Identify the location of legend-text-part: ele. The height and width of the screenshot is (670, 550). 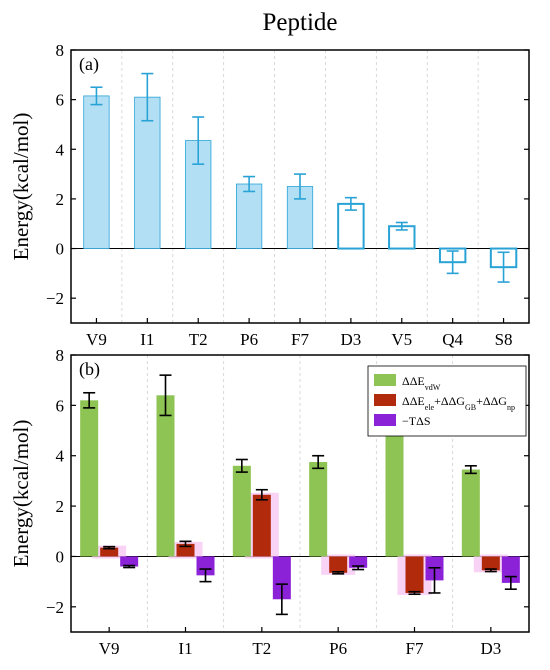
(430, 407).